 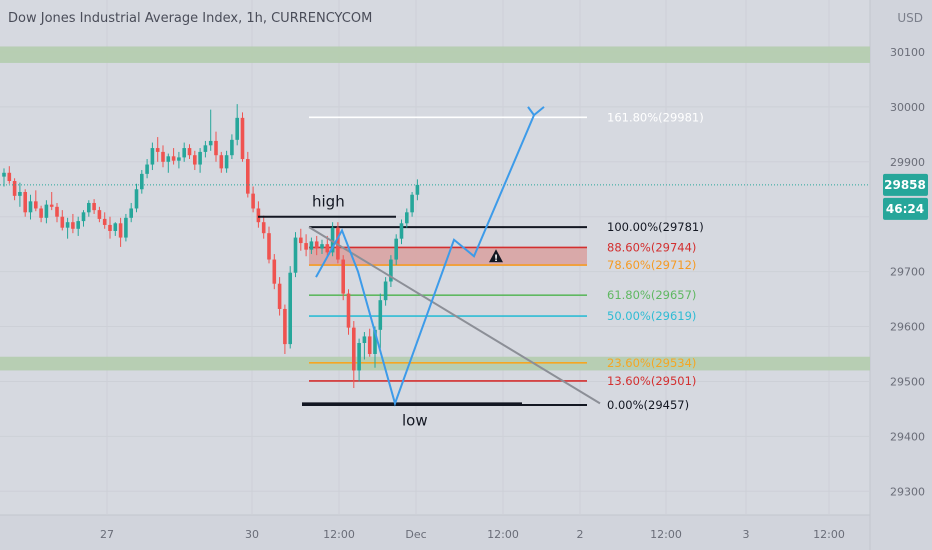 I want to click on currency-label: USD, so click(x=910, y=18).